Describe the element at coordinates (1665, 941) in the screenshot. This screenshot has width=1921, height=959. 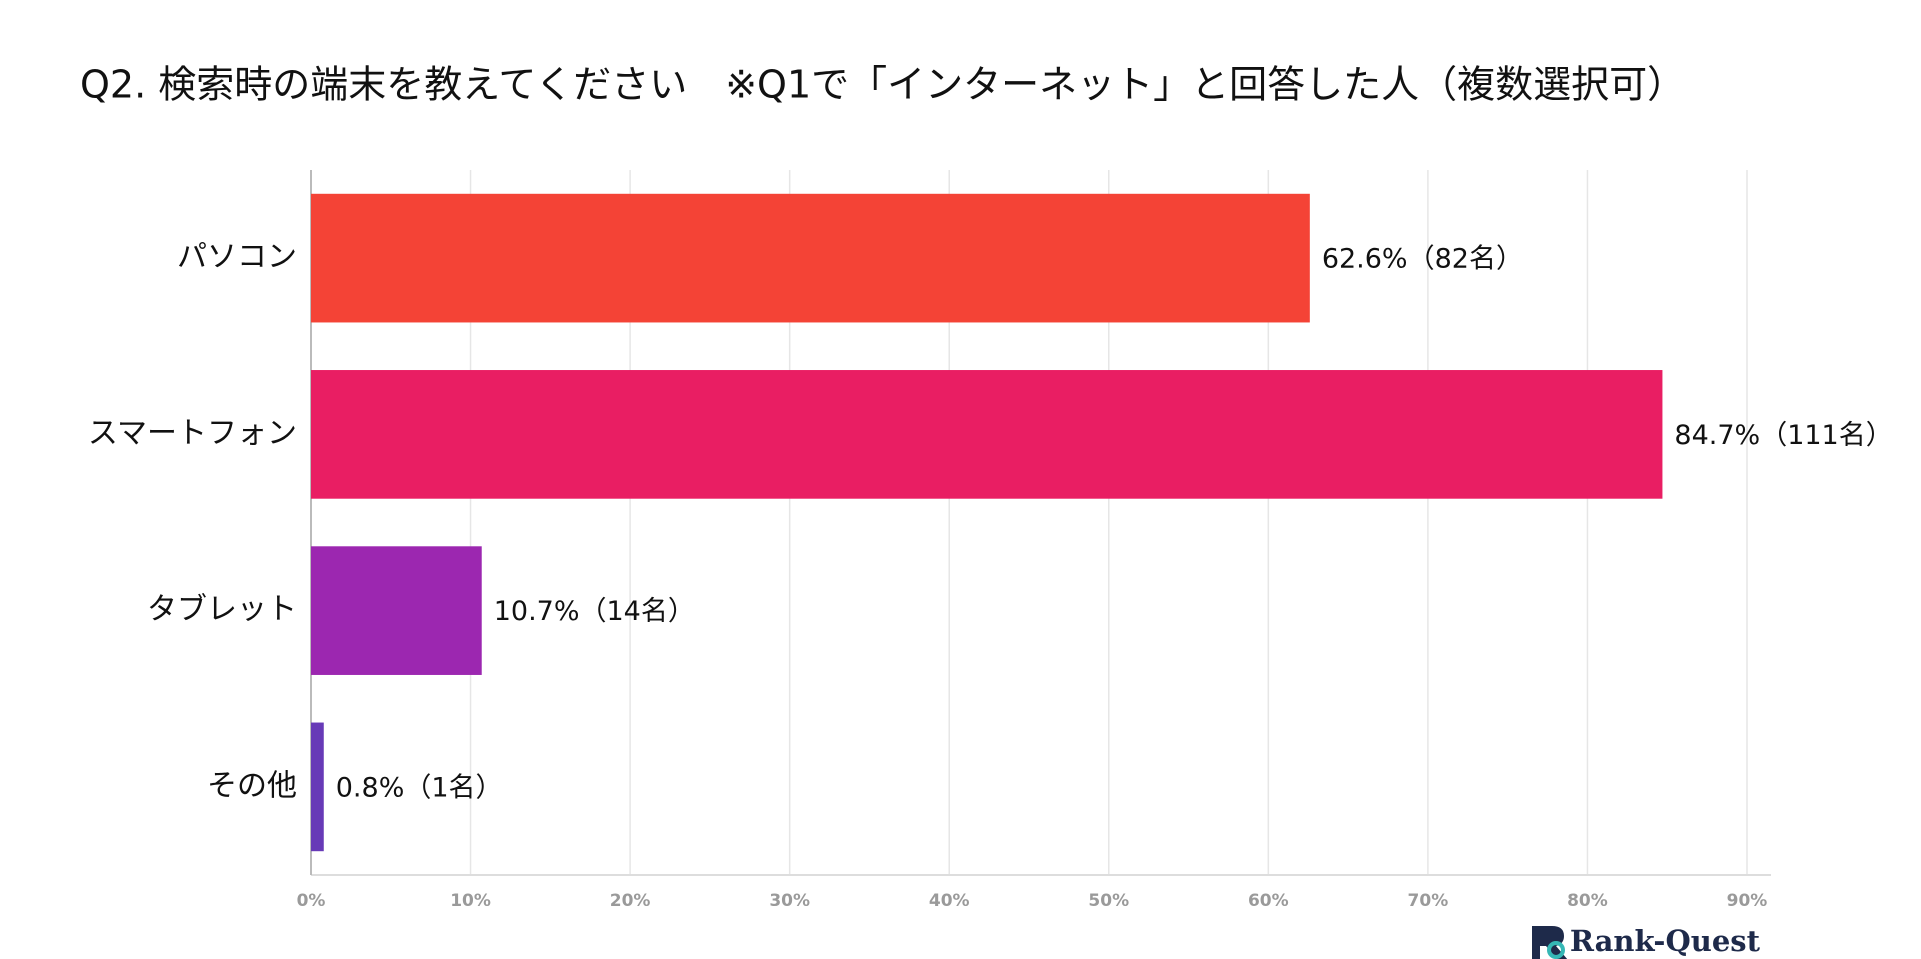
I see `logo-text: Rank-Quest` at that location.